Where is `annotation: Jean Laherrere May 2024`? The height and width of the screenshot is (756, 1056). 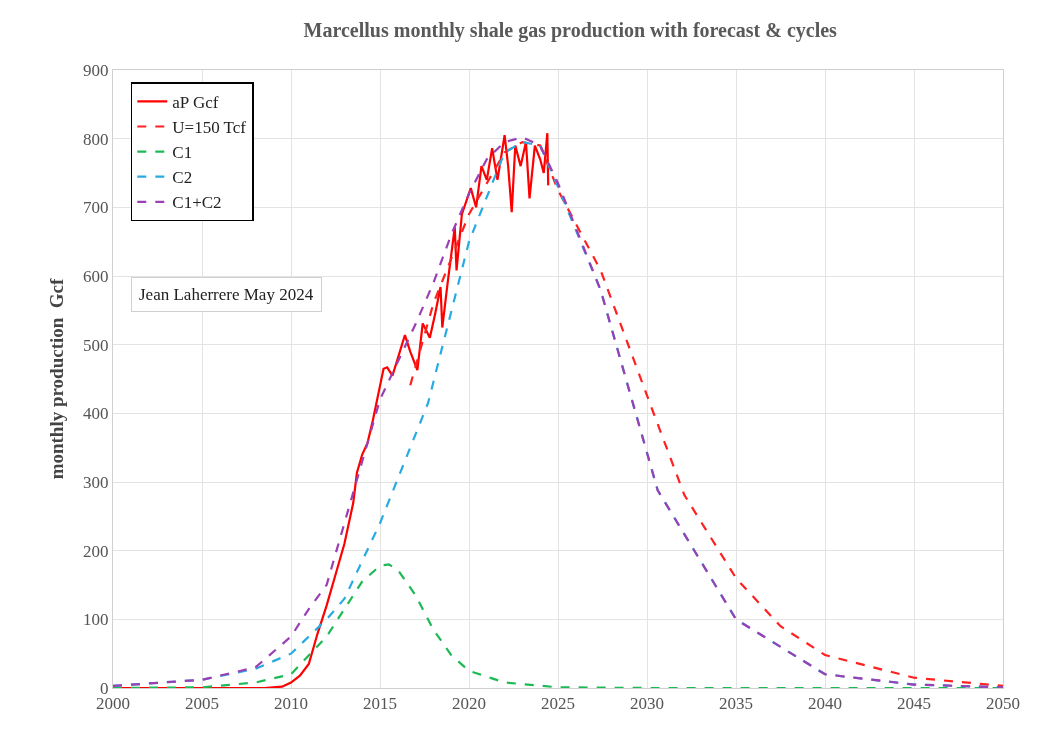
annotation: Jean Laherrere May 2024 is located at coordinates (226, 294).